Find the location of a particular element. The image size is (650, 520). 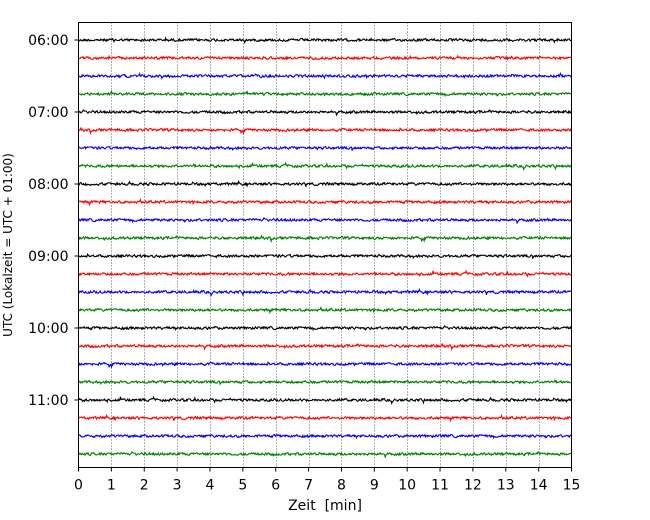

y-tick-label-0600: 06:00 is located at coordinates (48, 41).